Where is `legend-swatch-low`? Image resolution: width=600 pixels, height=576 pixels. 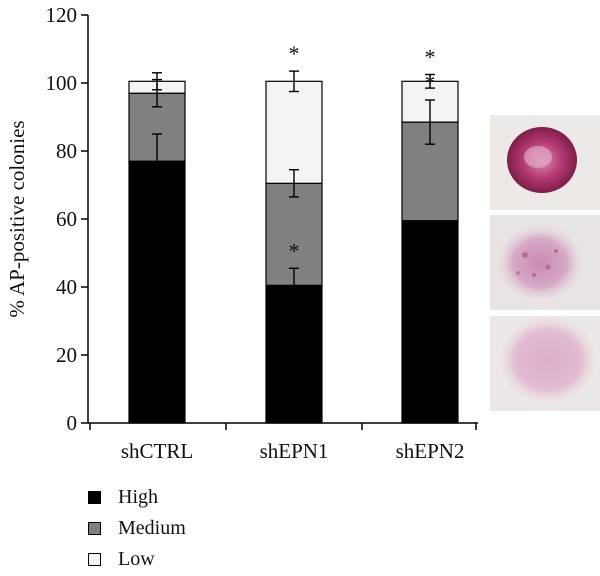 legend-swatch-low is located at coordinates (94, 559).